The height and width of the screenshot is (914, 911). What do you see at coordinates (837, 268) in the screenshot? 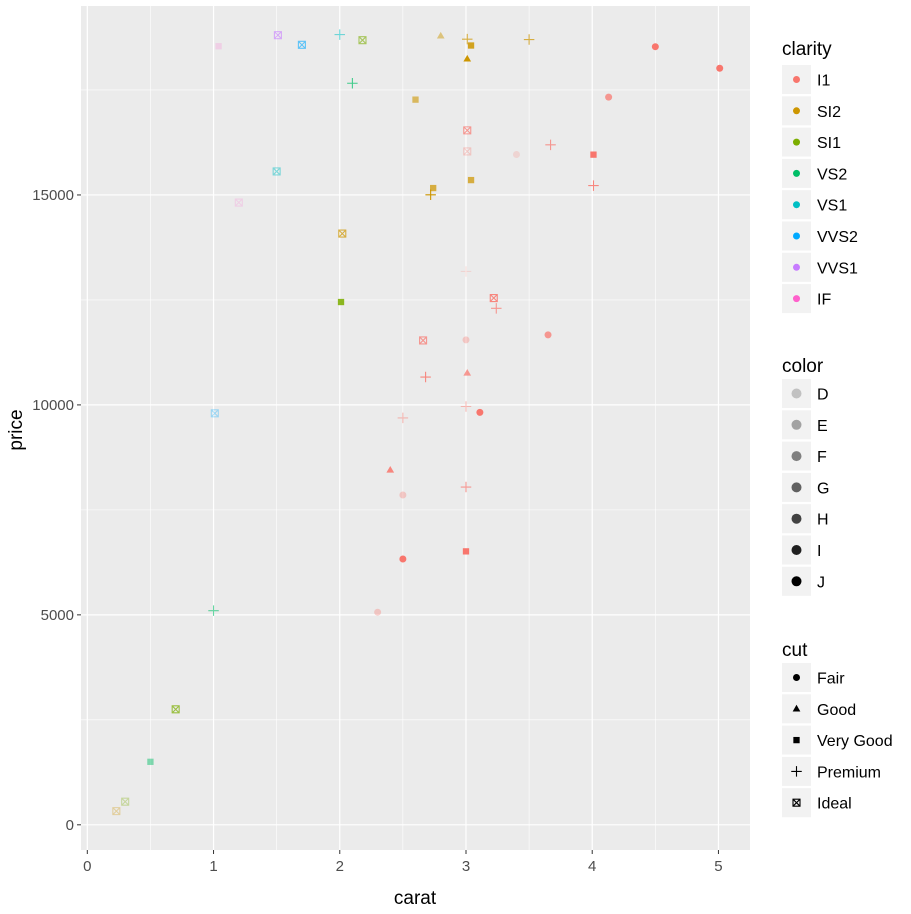
I see `legend-label-clarity: VVS1` at bounding box center [837, 268].